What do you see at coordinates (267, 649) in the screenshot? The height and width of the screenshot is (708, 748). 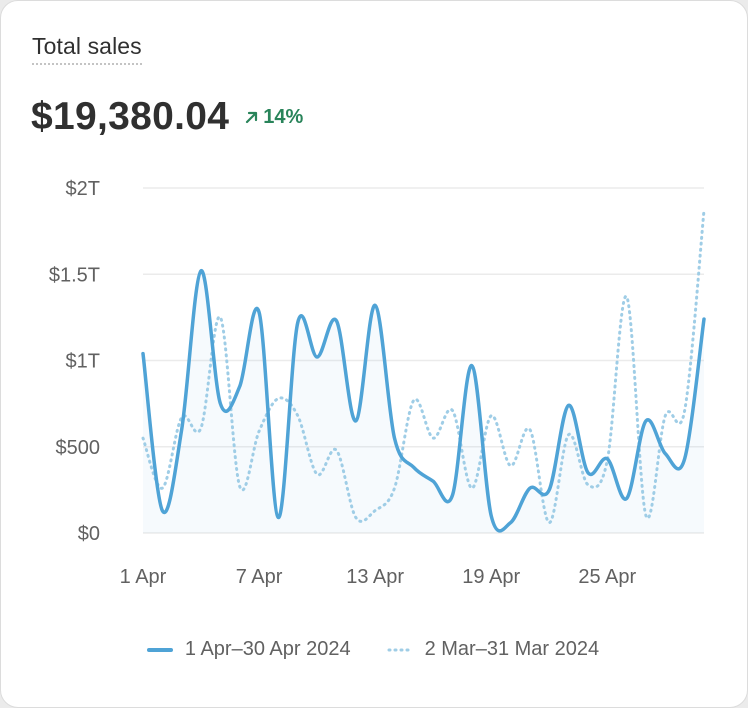 I see `legend-label-current: 1 Apr–30 Apr 2024` at bounding box center [267, 649].